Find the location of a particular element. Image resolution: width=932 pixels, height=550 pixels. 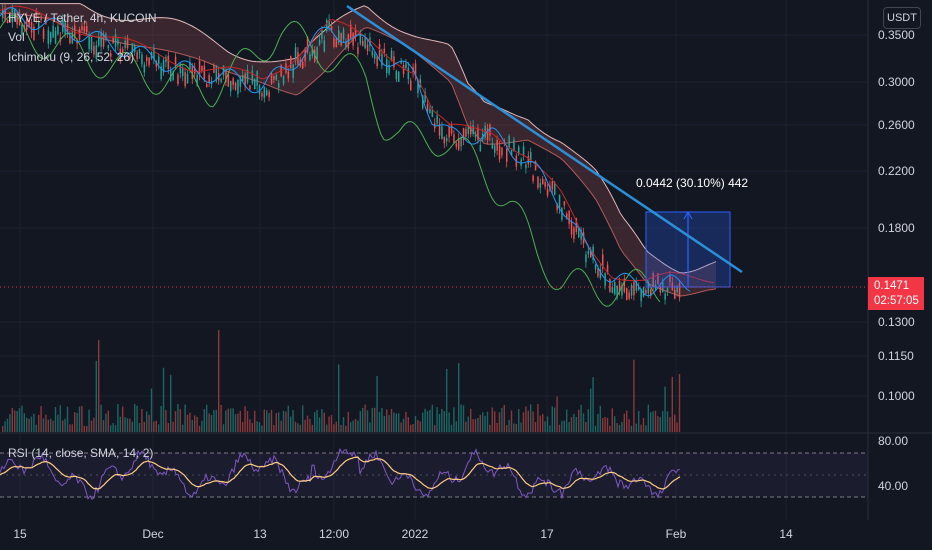

ichimoku-legend: Ichimoku (9, 26, 52, 26) is located at coordinates (71, 57).